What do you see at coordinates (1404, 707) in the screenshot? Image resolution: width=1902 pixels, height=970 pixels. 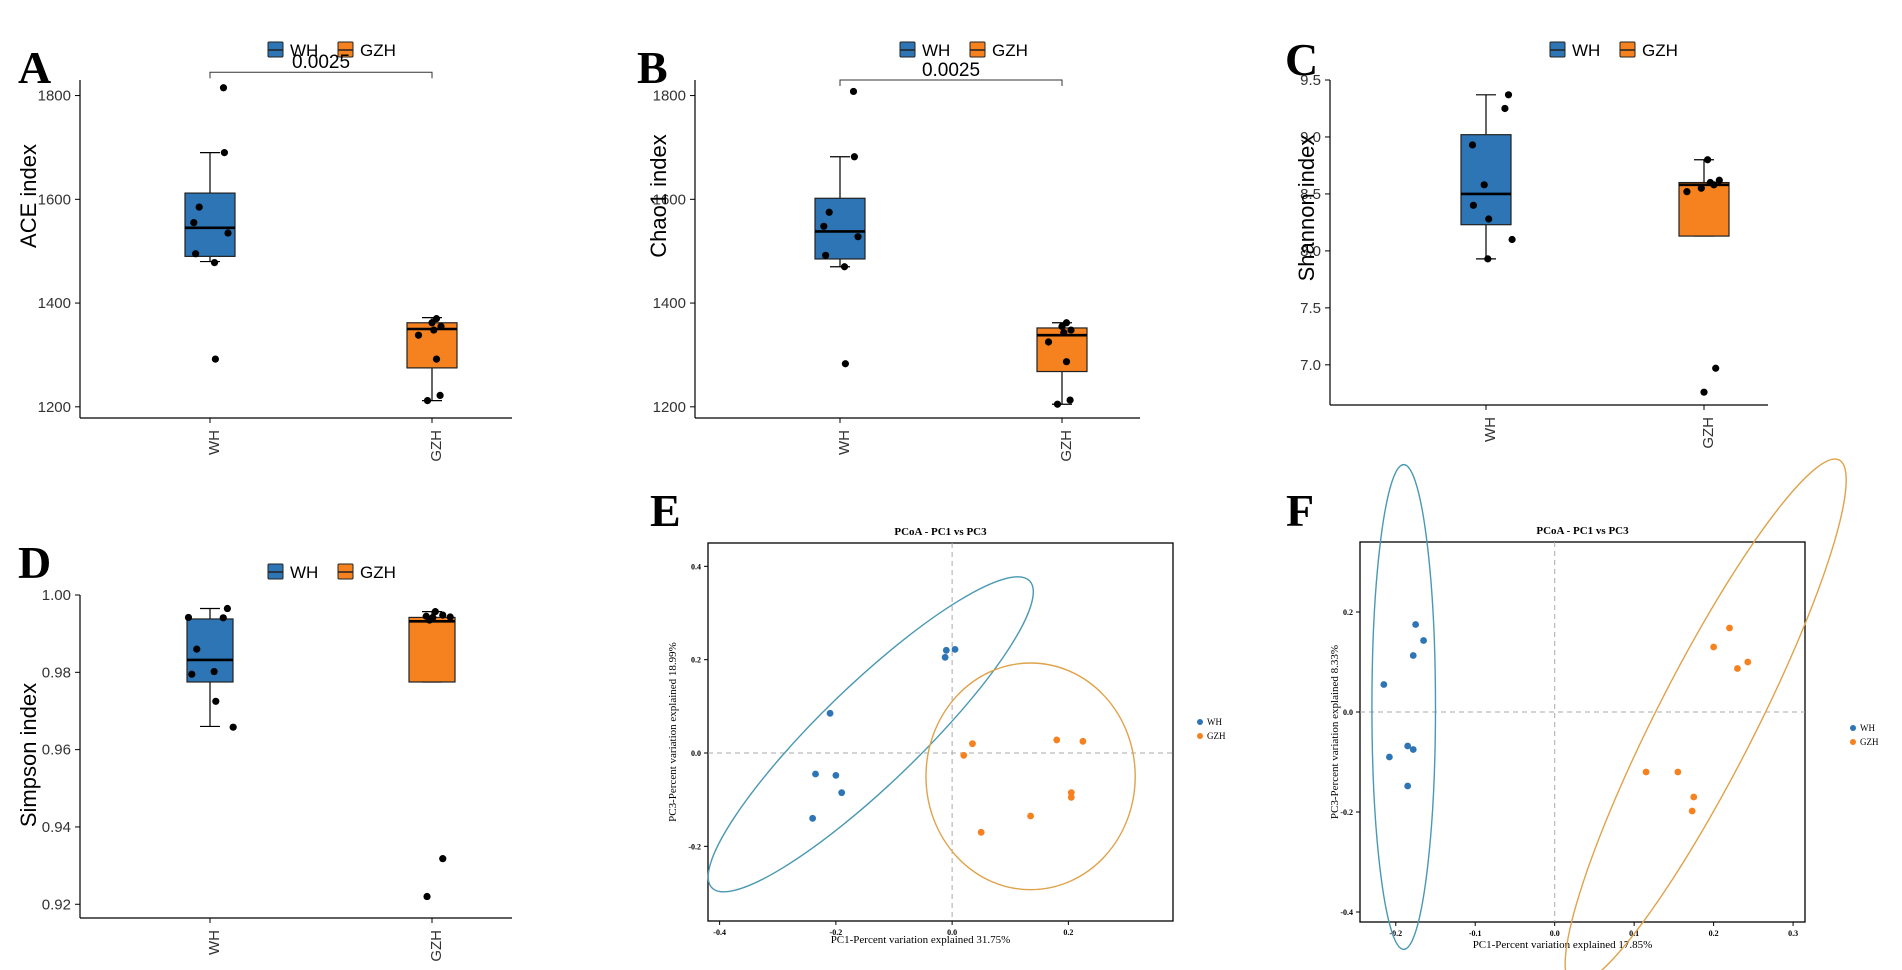 I see `confidence-ellipse-wh` at bounding box center [1404, 707].